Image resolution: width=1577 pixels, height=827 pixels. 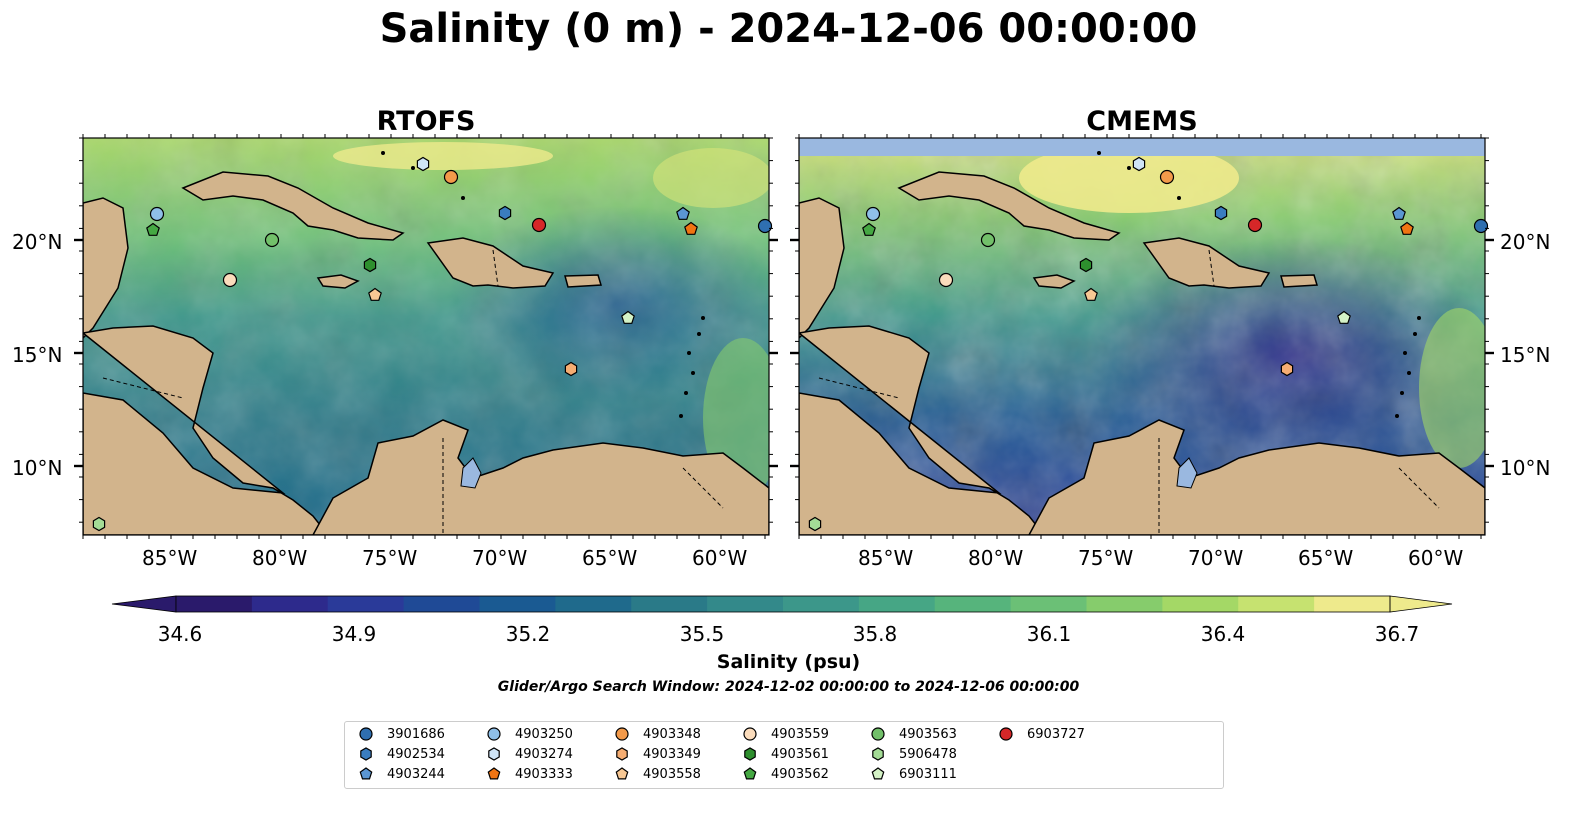 What do you see at coordinates (37, 468) in the screenshot?
I see `lat-label-10n-left: 10°N` at bounding box center [37, 468].